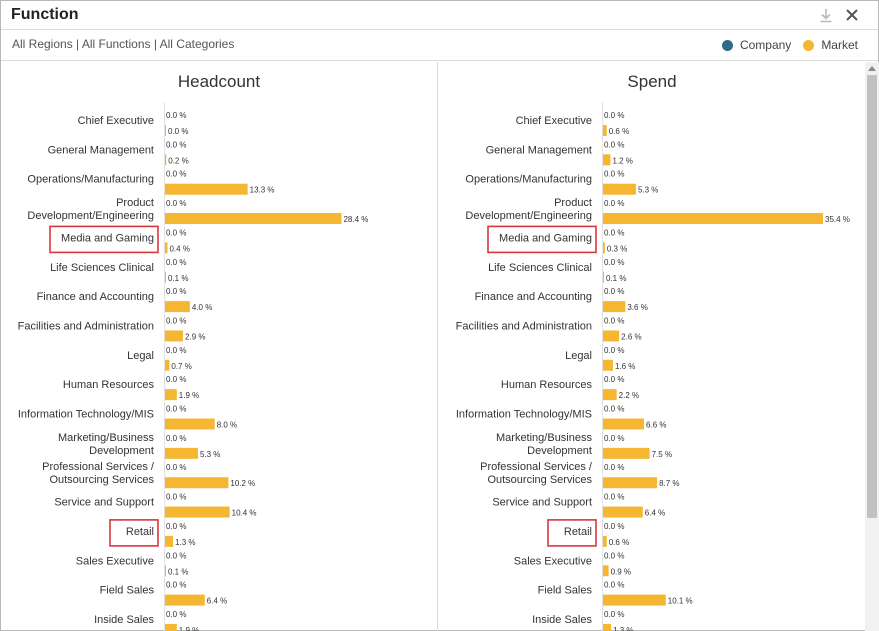 The image size is (879, 631). I want to click on scroll-thumb, so click(872, 296).